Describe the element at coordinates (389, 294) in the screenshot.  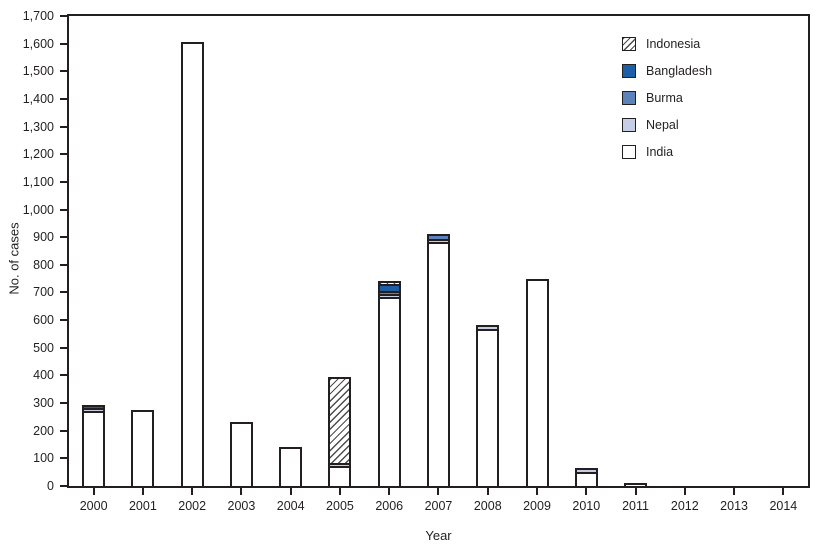
I see `bar-segment-2006-burma` at that location.